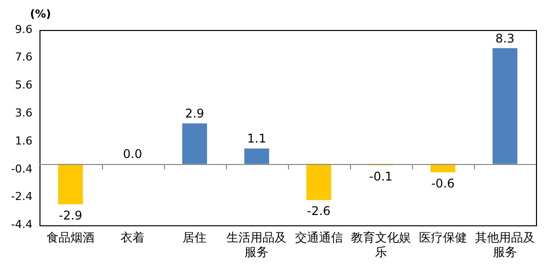  What do you see at coordinates (256, 244) in the screenshot?
I see `x-tick-label: 生活用品及服务` at bounding box center [256, 244].